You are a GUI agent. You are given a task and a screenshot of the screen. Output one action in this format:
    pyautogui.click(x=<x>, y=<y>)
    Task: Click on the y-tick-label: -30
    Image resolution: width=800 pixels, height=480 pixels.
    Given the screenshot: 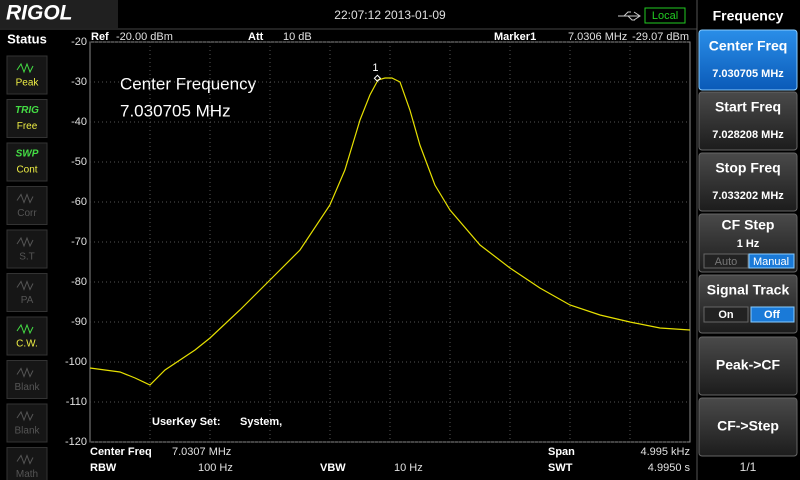 What is the action you would take?
    pyautogui.click(x=79, y=82)
    